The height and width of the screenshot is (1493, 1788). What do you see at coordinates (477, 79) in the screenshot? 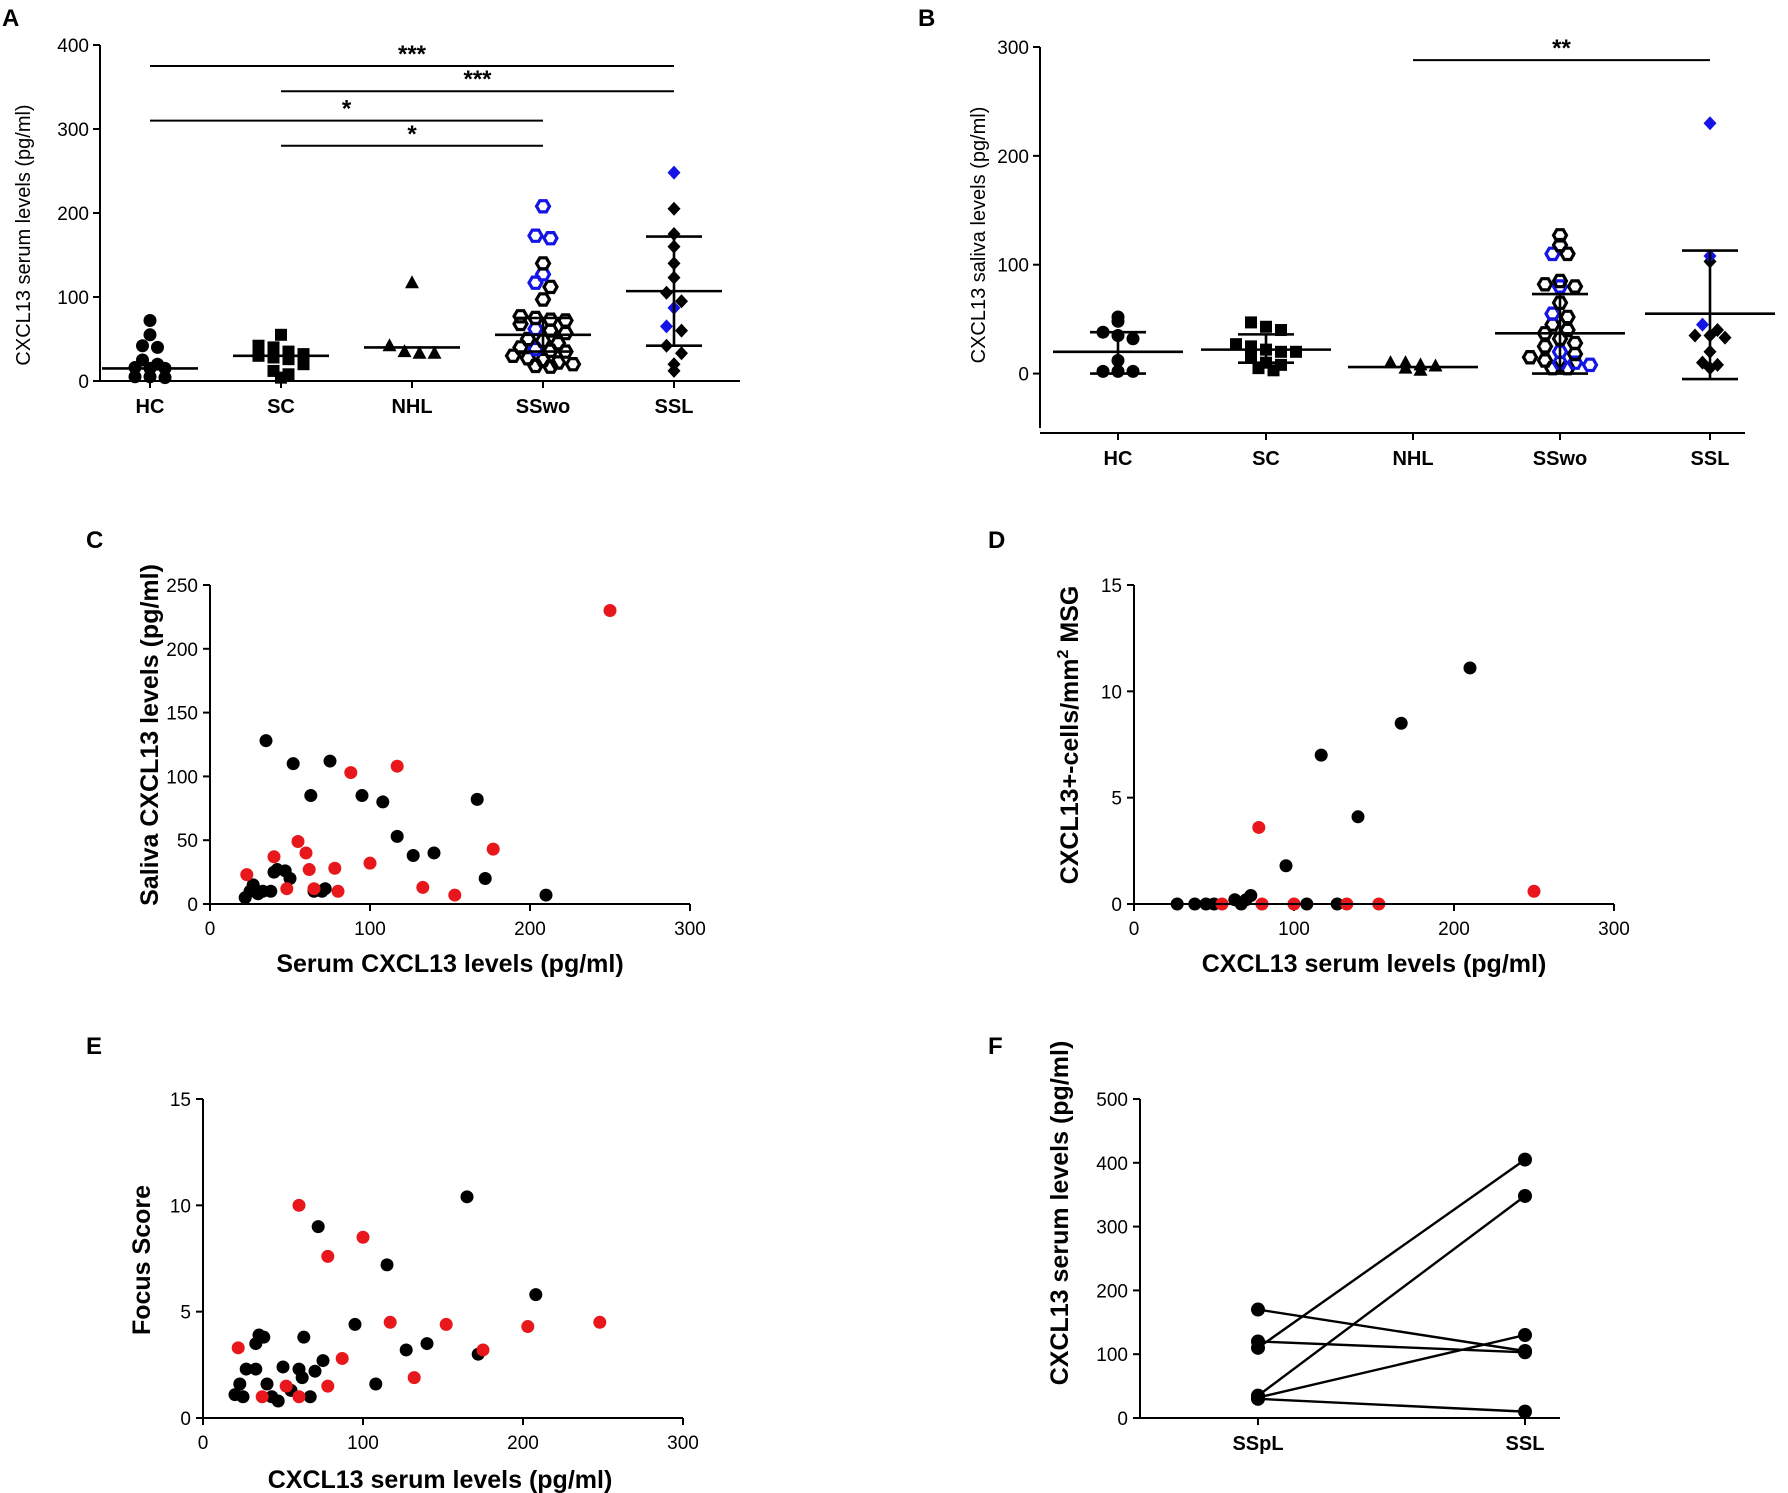
I see `significance-label: ***` at bounding box center [477, 79].